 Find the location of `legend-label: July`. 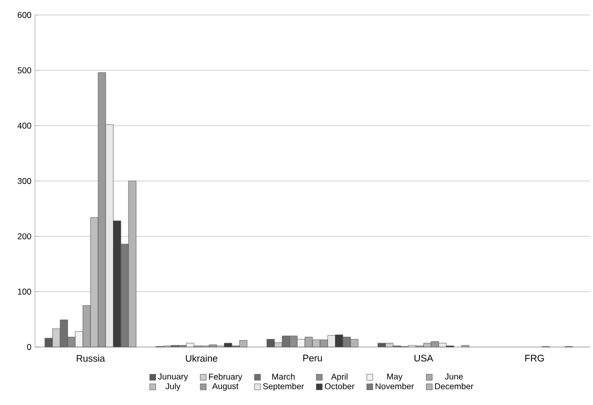

legend-label: July is located at coordinates (173, 387).